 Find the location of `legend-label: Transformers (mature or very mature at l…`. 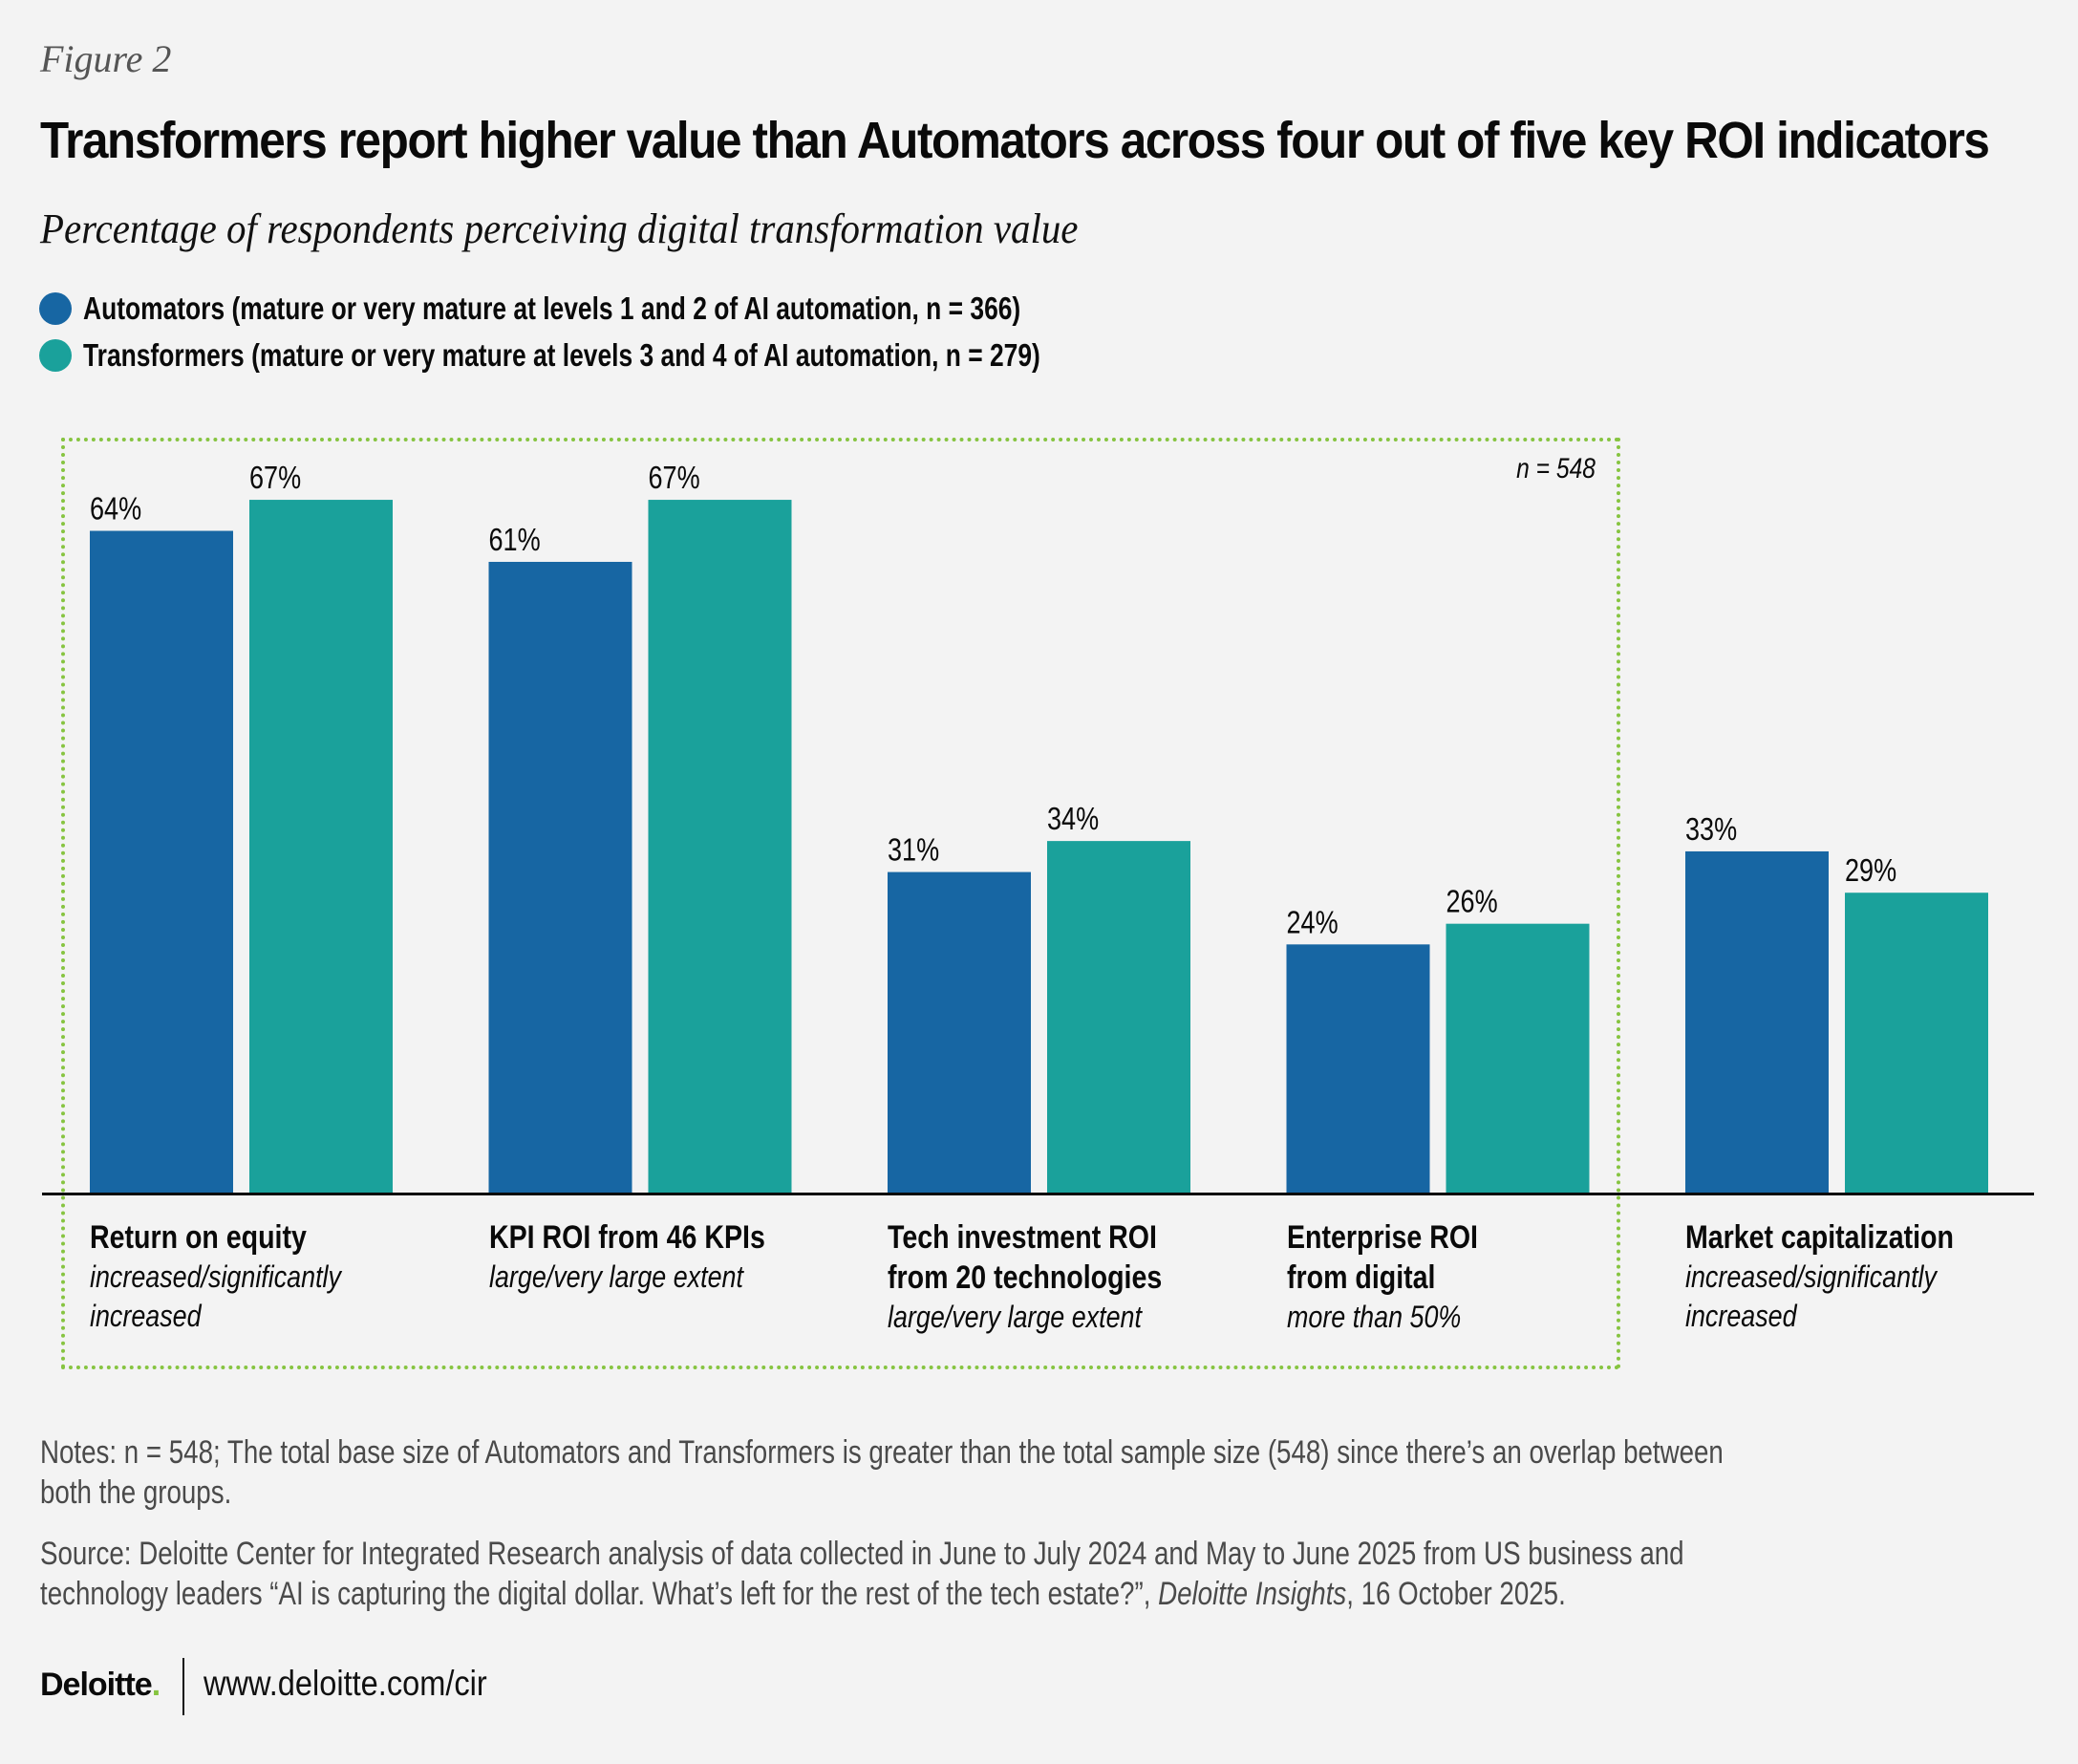

legend-label: Transformers (mature or very mature at l… is located at coordinates (561, 355).